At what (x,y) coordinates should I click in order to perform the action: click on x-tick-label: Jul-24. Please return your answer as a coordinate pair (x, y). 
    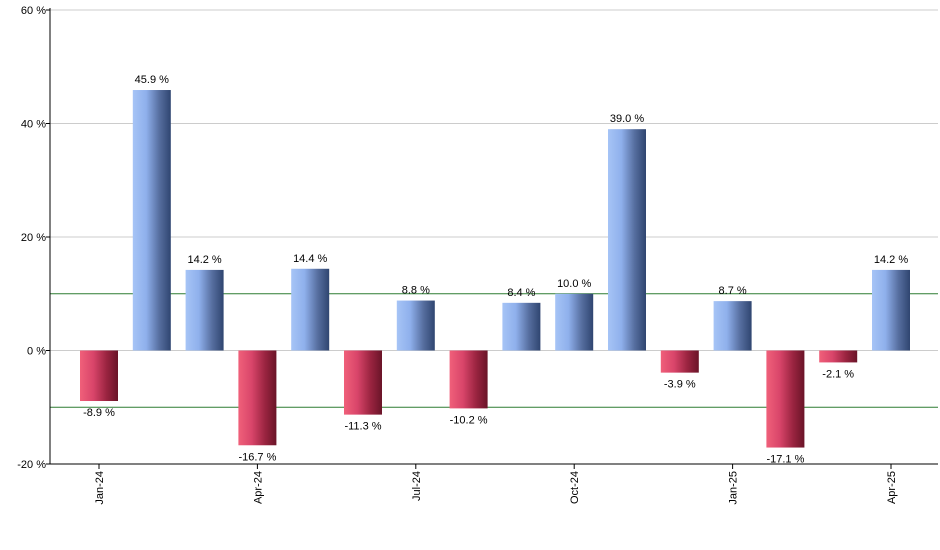
    Looking at the image, I should click on (417, 486).